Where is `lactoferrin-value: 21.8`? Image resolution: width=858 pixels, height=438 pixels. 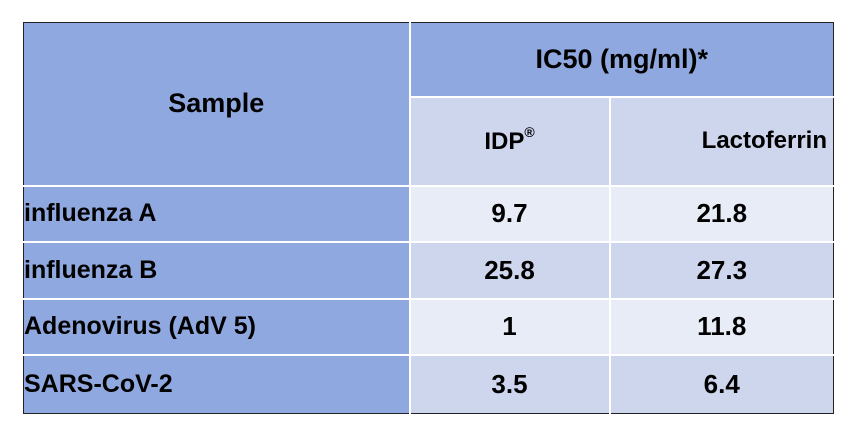 lactoferrin-value: 21.8 is located at coordinates (721, 214).